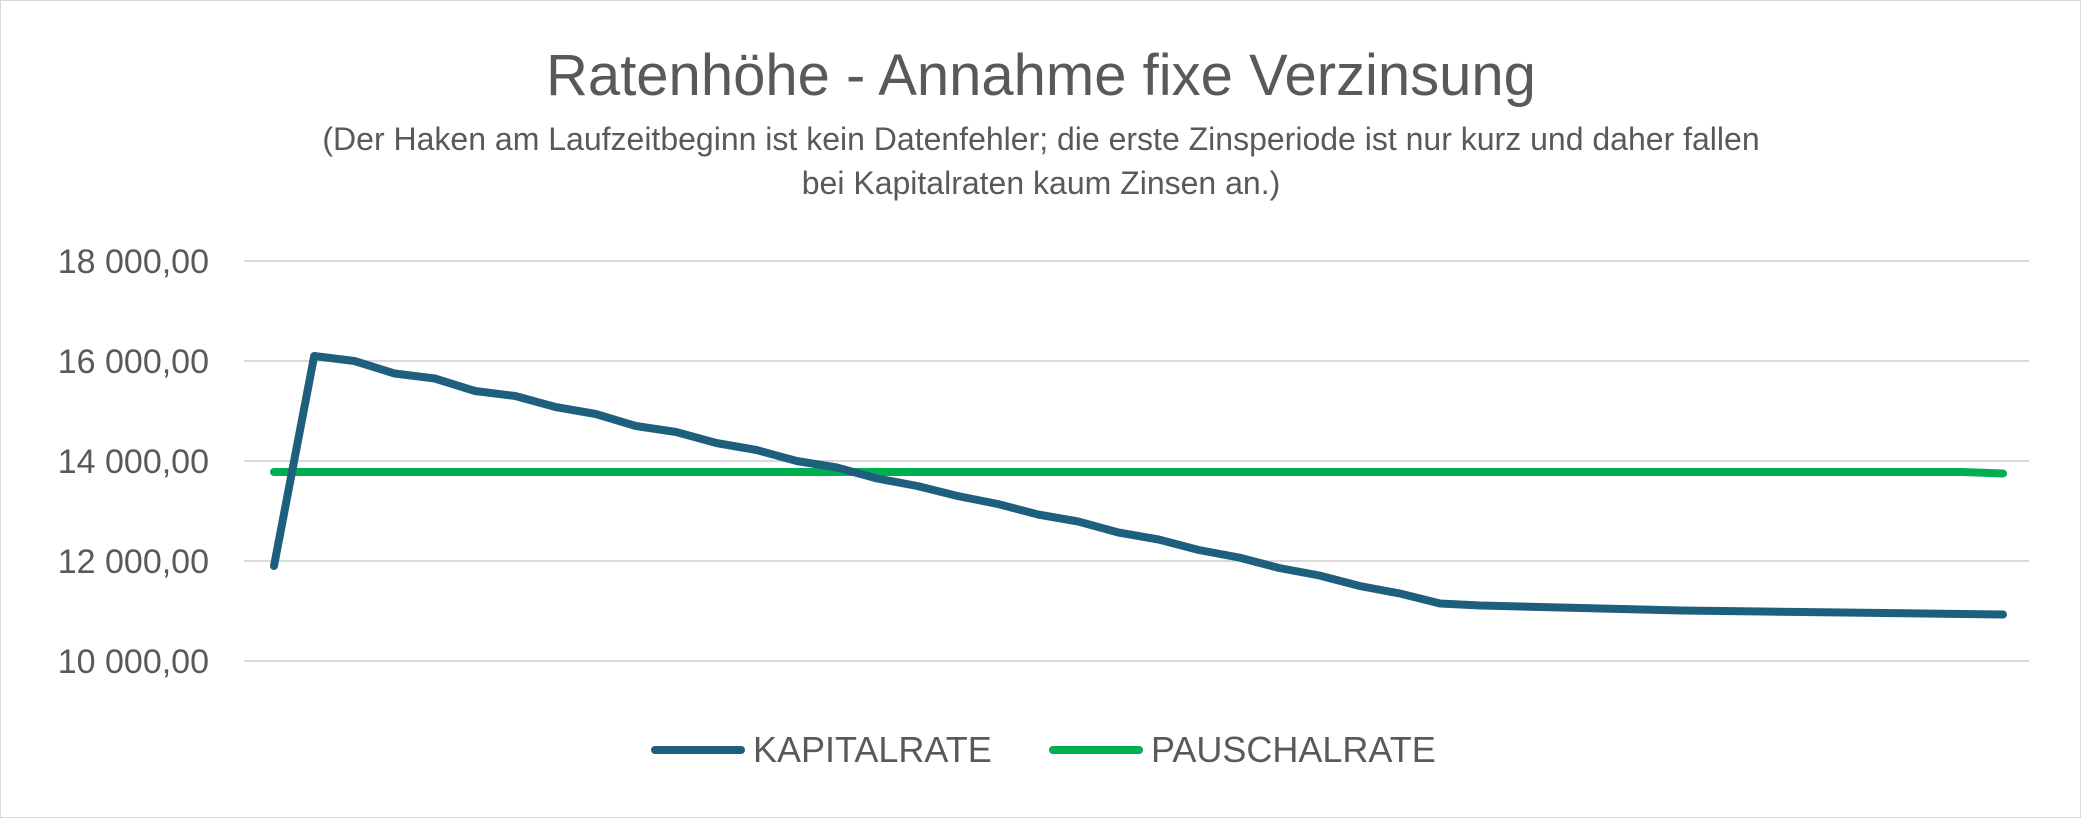  Describe the element at coordinates (133, 562) in the screenshot. I see `y-tick-label: 12 000,00` at that location.